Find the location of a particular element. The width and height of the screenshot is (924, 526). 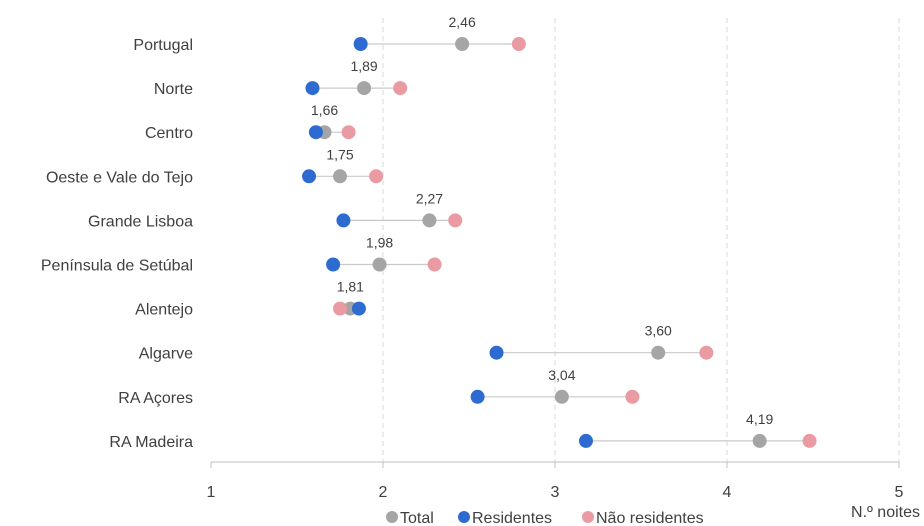

category-label: Algarve is located at coordinates (166, 354).